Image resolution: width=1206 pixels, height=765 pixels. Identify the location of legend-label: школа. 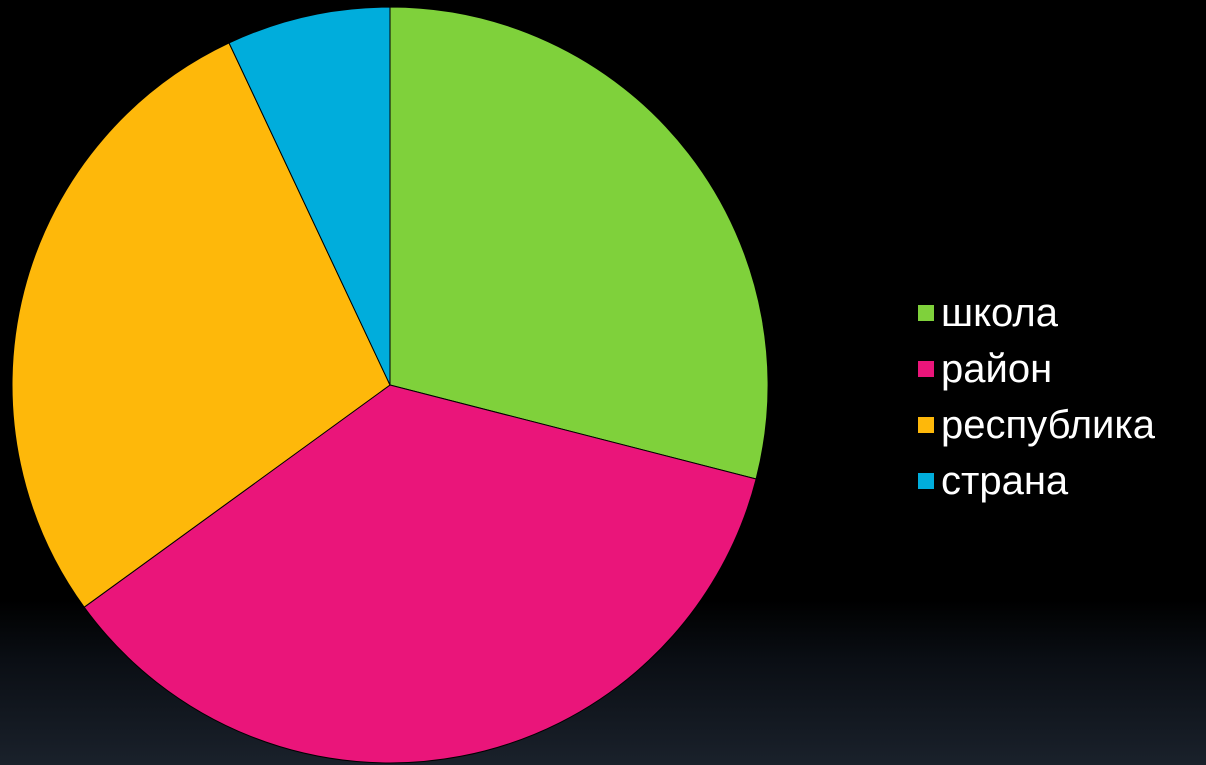
(999, 313).